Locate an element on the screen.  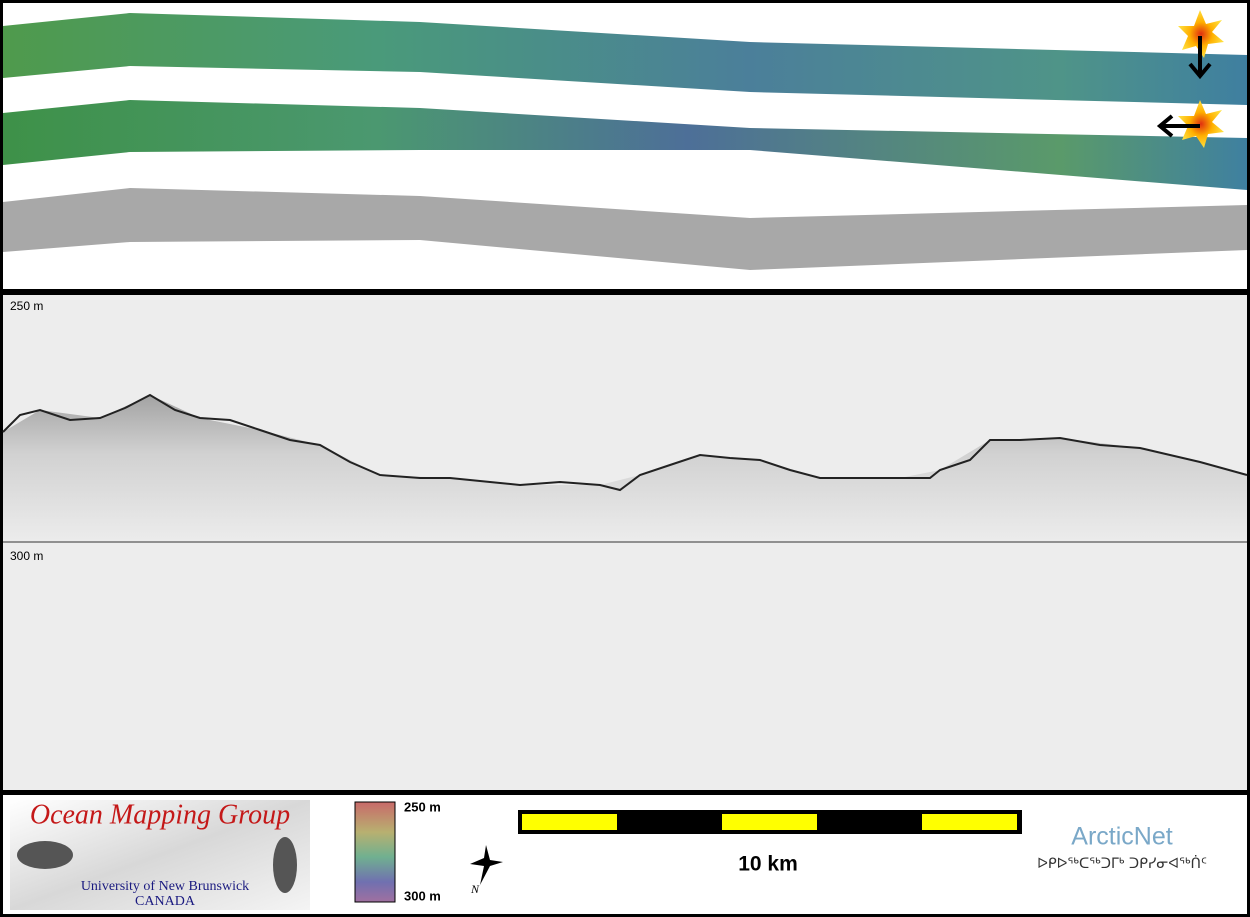
north-label: N is located at coordinates (475, 889).